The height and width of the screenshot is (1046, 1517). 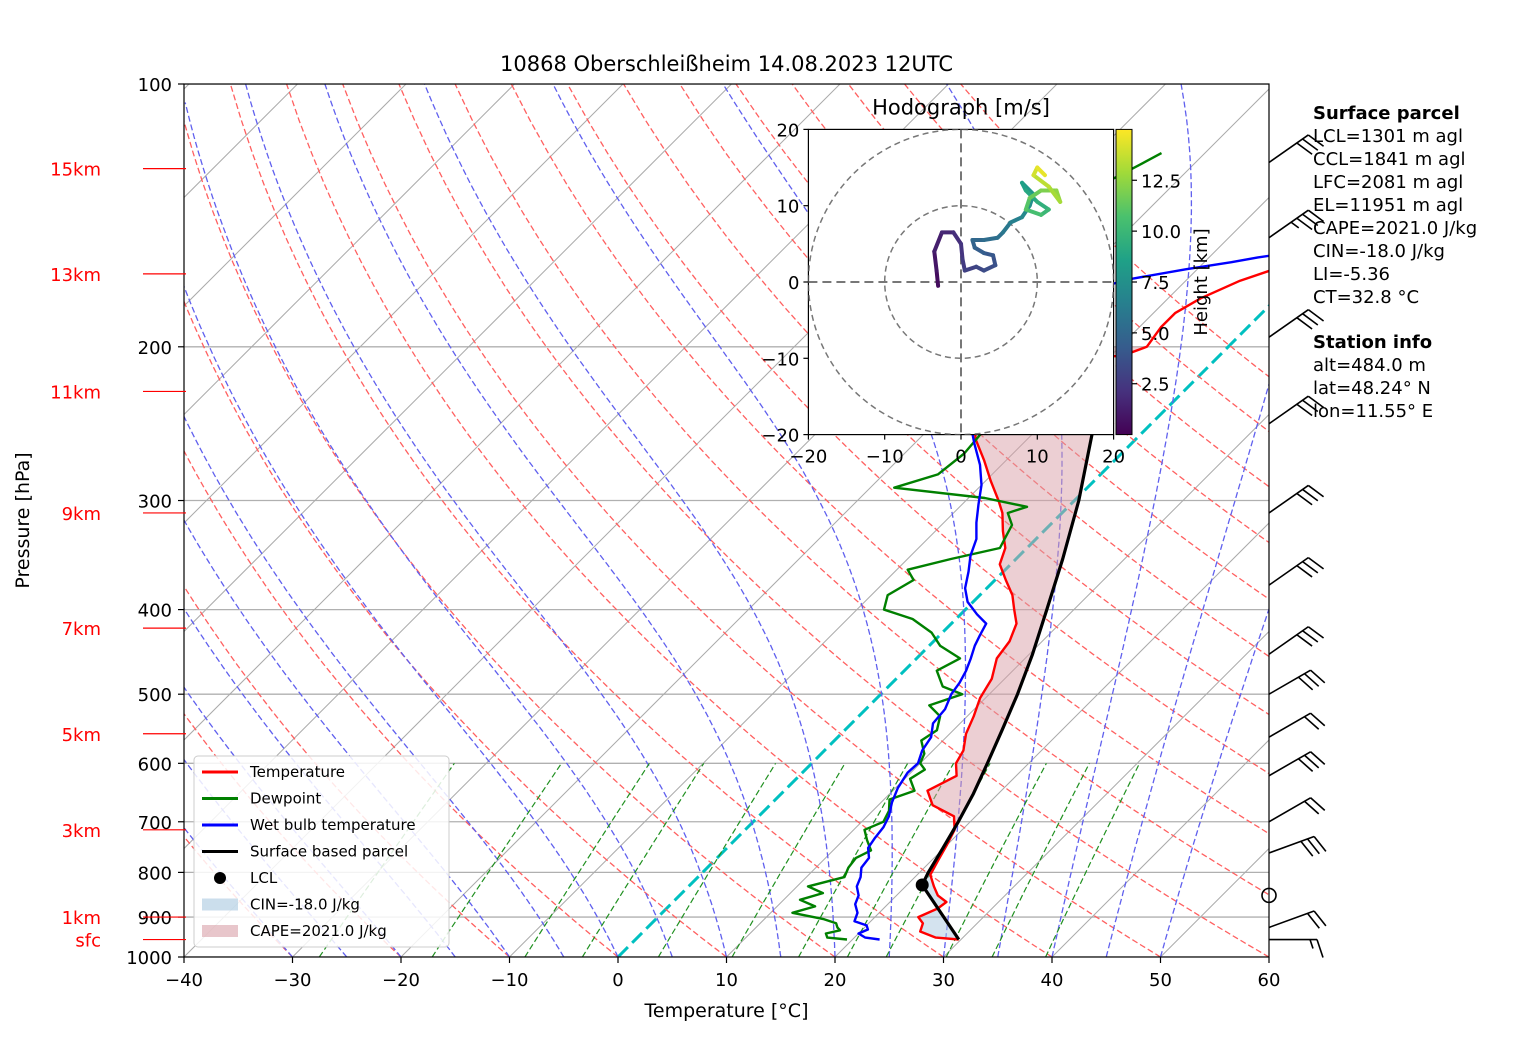 I want to click on legend-label: Temperature, so click(x=297, y=772).